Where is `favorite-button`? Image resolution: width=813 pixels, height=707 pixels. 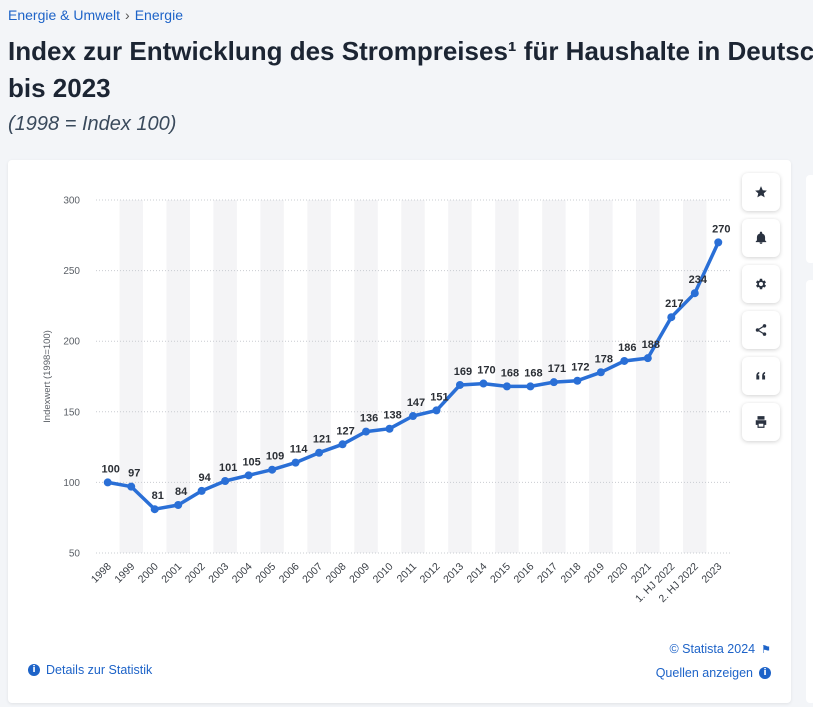
favorite-button is located at coordinates (761, 192).